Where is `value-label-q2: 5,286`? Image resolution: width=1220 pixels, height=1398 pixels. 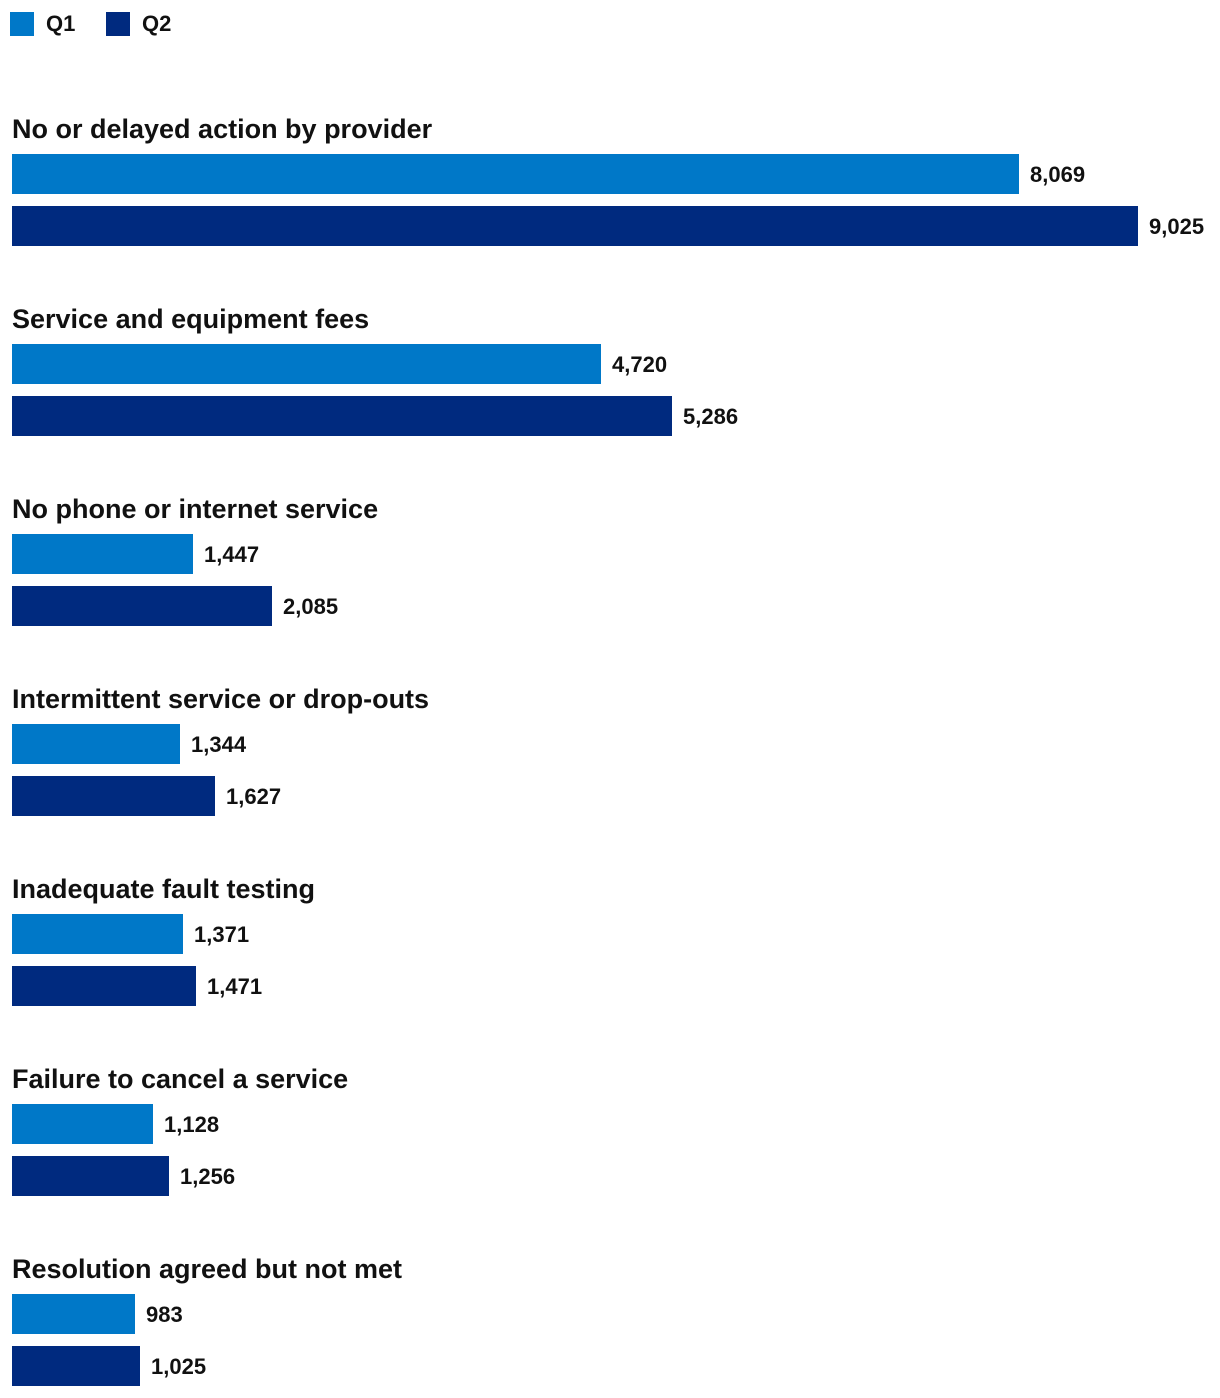 value-label-q2: 5,286 is located at coordinates (710, 416).